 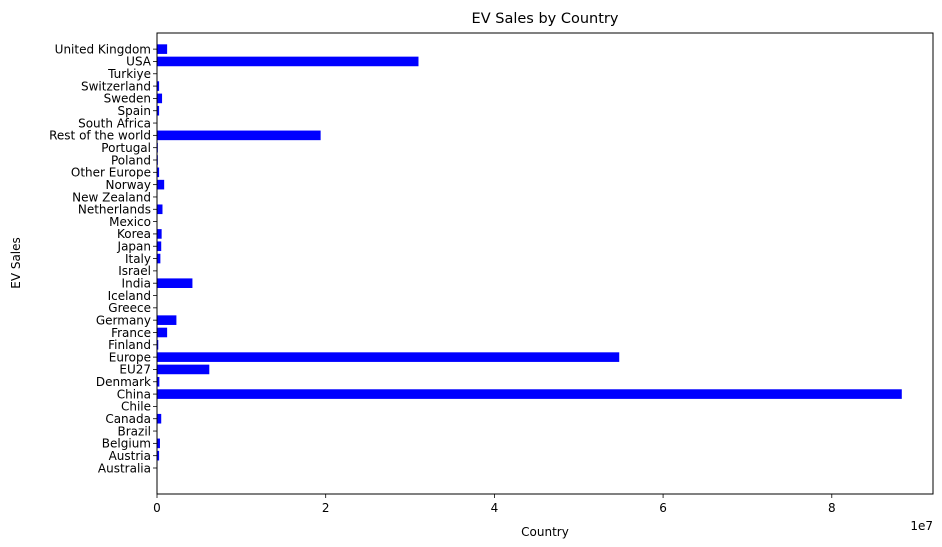 What do you see at coordinates (129, 74) in the screenshot?
I see `y-tick-label: Turkiye` at bounding box center [129, 74].